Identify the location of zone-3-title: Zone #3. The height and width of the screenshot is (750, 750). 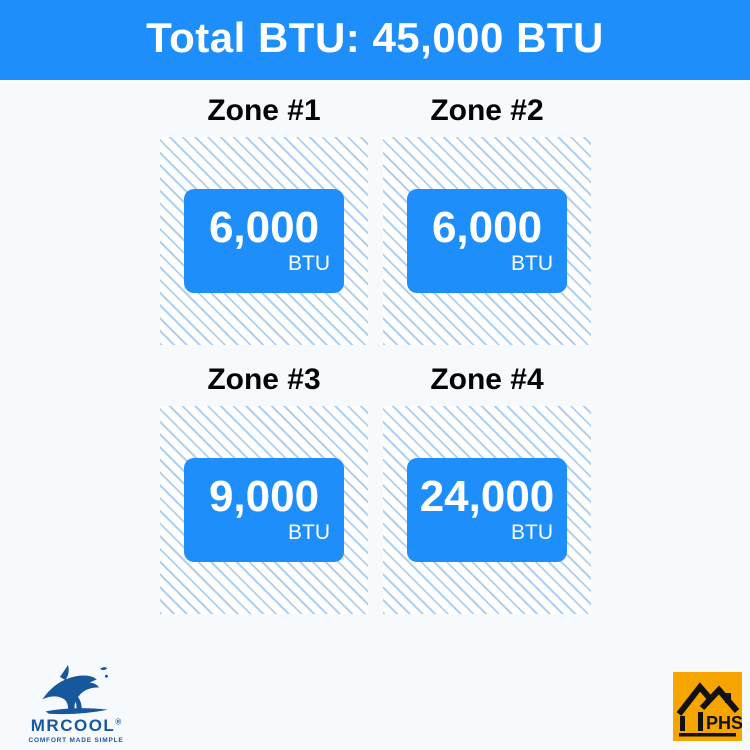
(264, 379).